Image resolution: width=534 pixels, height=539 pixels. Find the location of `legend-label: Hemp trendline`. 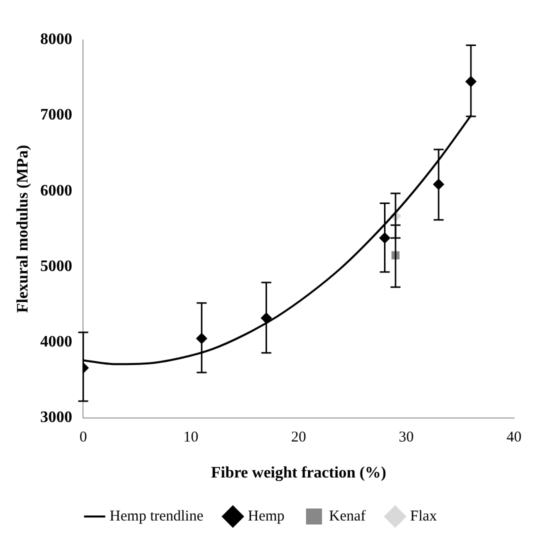

legend-label: Hemp trendline is located at coordinates (157, 516).